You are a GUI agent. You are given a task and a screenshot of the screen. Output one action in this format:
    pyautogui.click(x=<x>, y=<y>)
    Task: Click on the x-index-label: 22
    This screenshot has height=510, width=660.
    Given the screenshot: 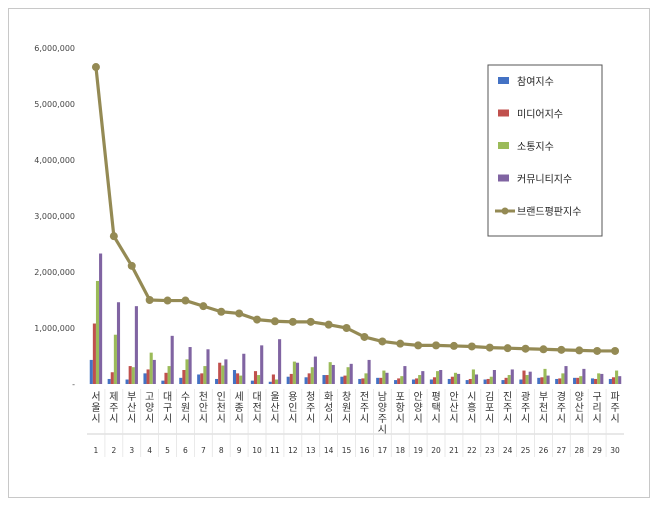 What is the action you would take?
    pyautogui.click(x=472, y=450)
    